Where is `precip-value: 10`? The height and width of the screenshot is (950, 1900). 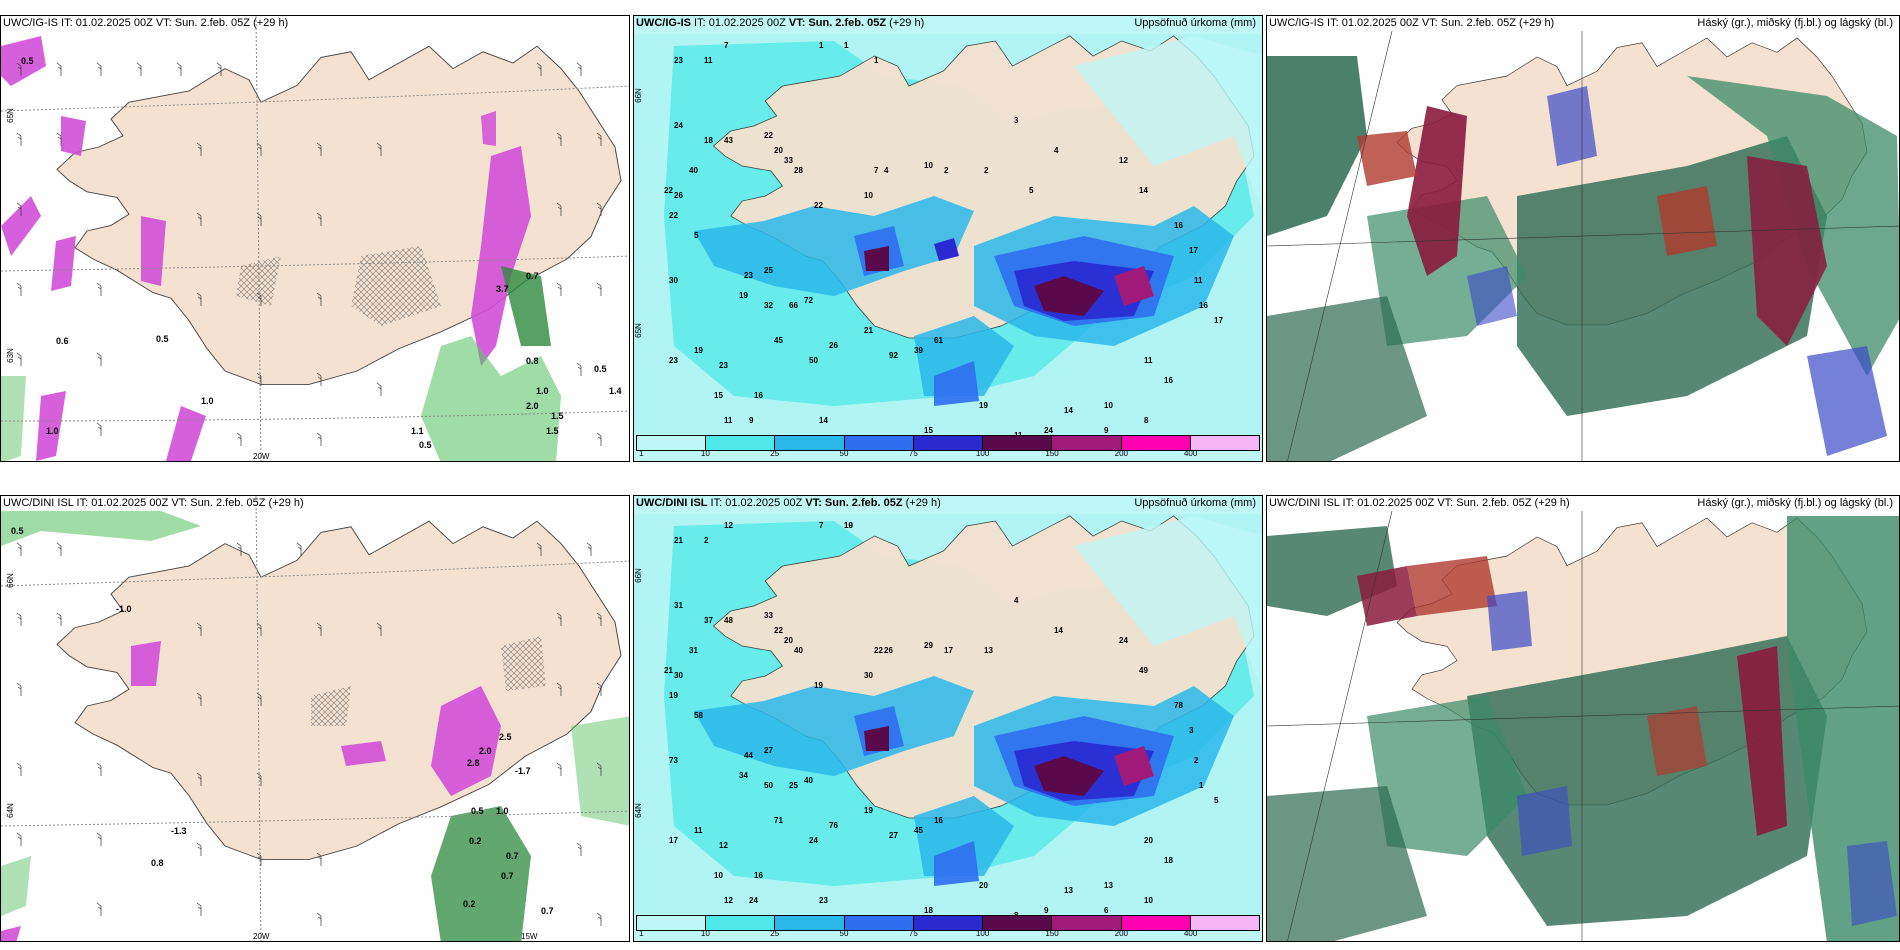
precip-value: 10 is located at coordinates (1148, 900).